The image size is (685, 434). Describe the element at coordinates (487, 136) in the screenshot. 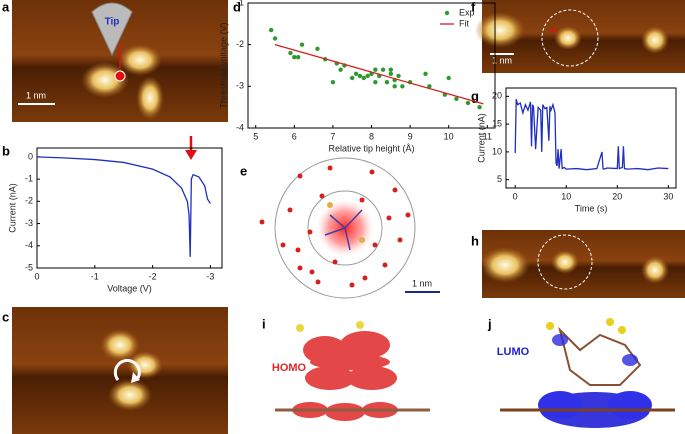

I see `x-tick-label: 11` at that location.